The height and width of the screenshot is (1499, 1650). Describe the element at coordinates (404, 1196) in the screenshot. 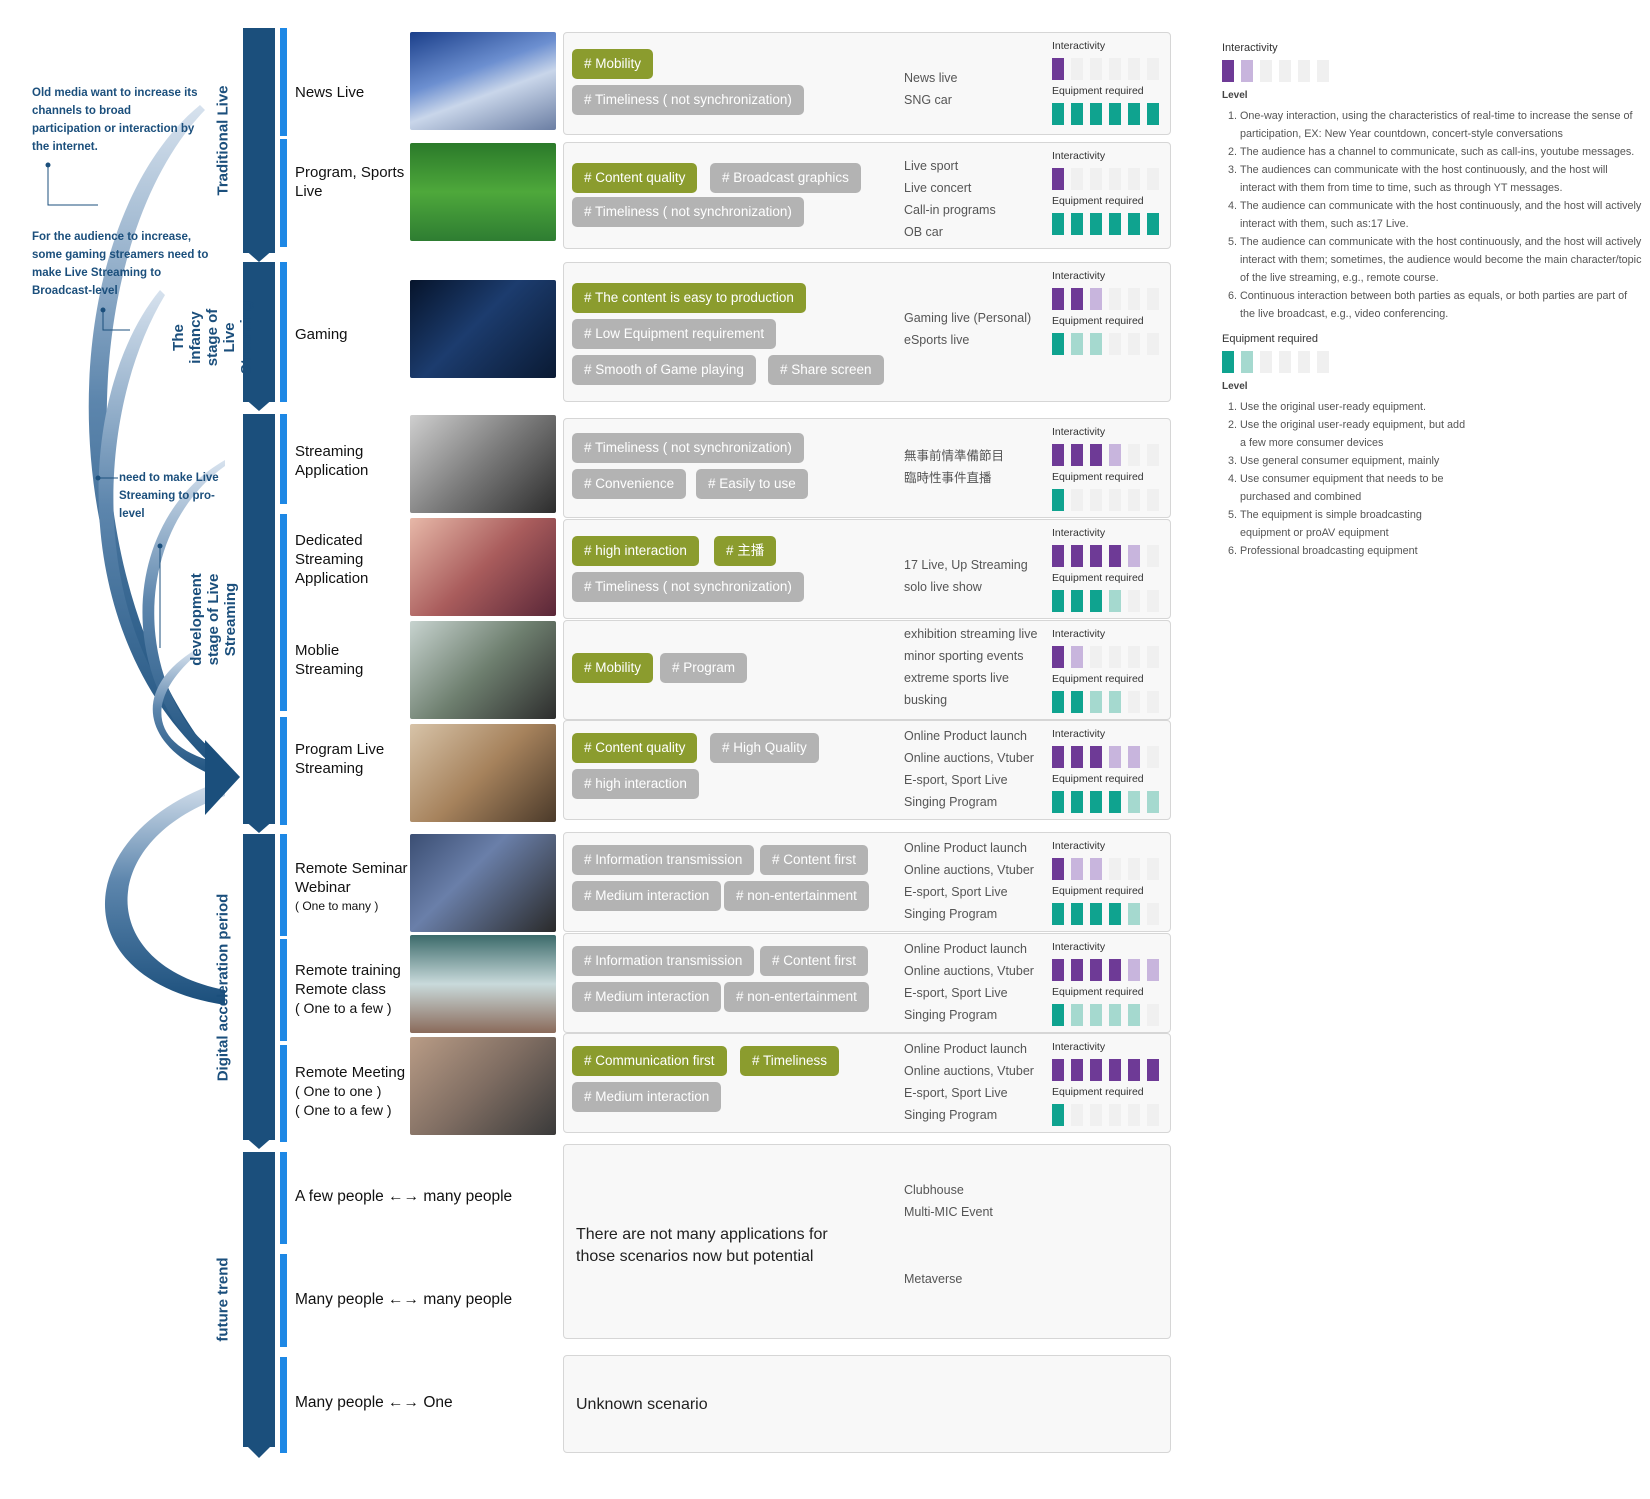

I see `future-row-1-label: A few people ←→ many people` at that location.